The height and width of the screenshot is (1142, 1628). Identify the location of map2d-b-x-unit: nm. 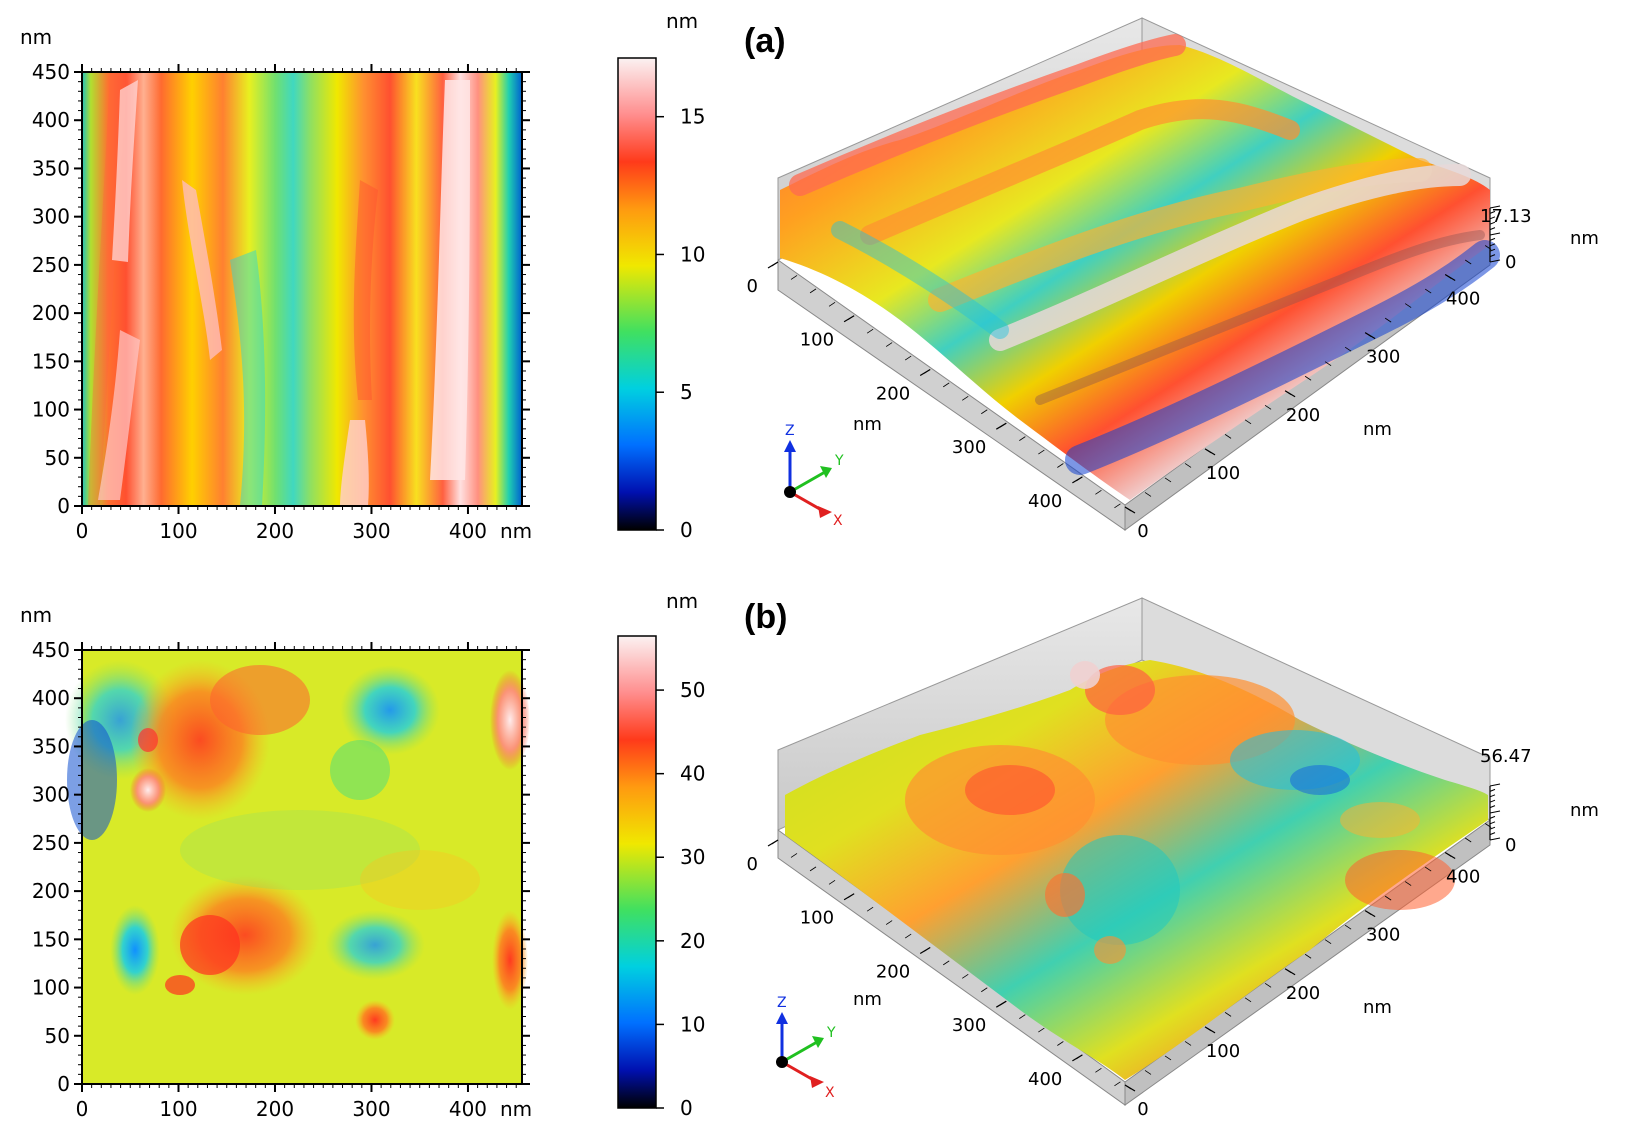
(516, 1109).